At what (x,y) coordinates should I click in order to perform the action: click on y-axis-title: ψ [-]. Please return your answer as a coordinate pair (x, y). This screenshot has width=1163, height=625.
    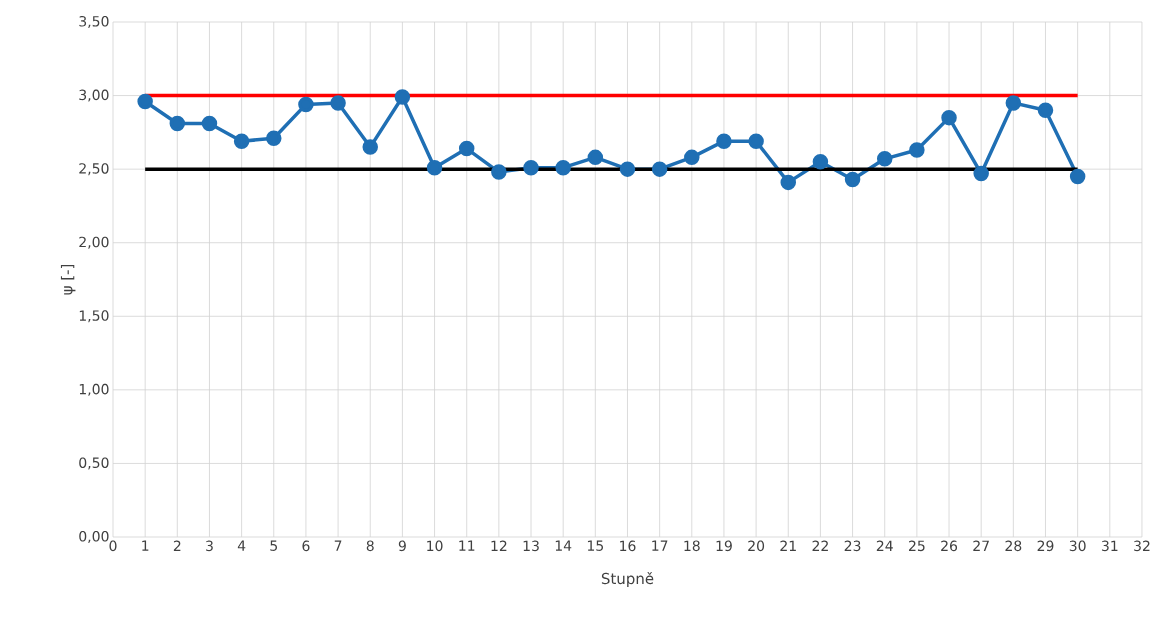
    Looking at the image, I should click on (68, 279).